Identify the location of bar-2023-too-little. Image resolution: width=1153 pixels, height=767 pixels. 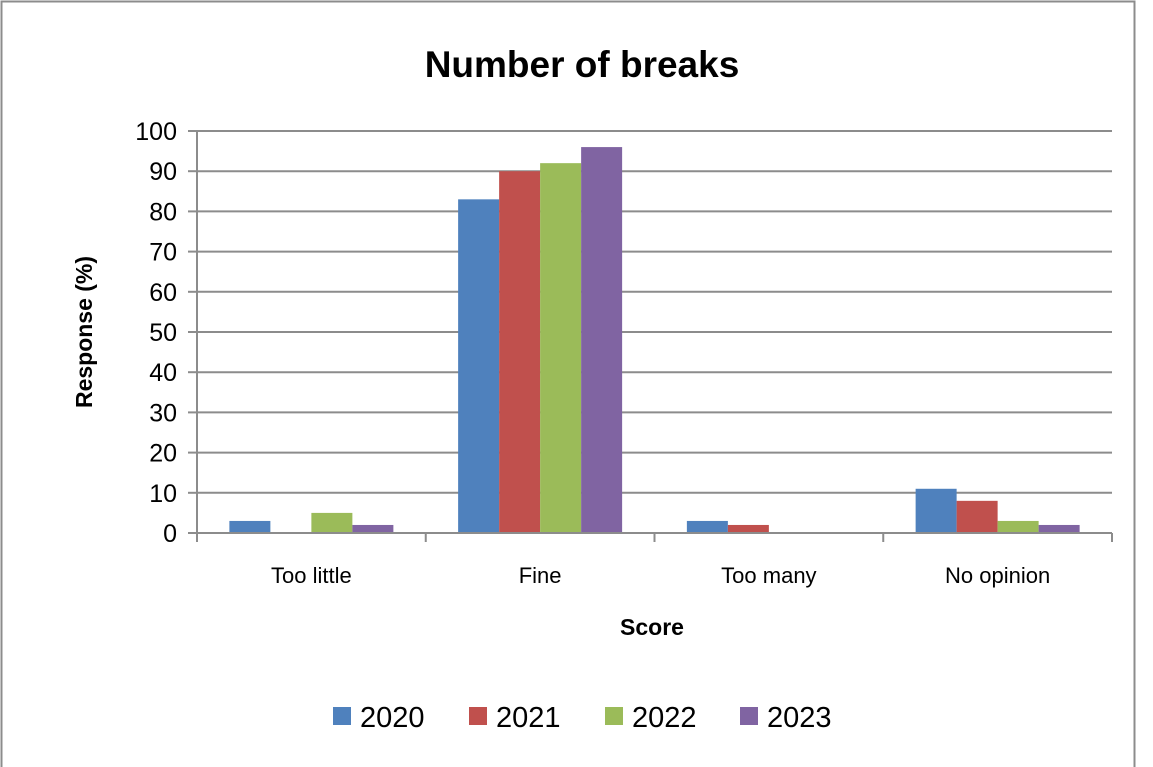
(373, 528).